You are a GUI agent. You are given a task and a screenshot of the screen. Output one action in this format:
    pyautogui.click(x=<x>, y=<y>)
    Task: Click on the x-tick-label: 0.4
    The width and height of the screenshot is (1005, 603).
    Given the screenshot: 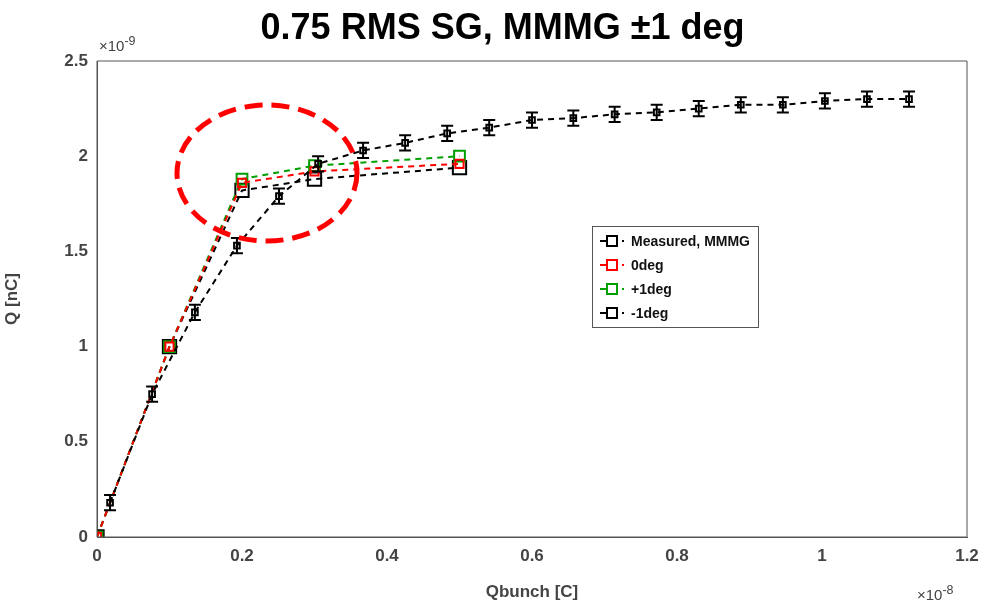 What is the action you would take?
    pyautogui.click(x=387, y=555)
    